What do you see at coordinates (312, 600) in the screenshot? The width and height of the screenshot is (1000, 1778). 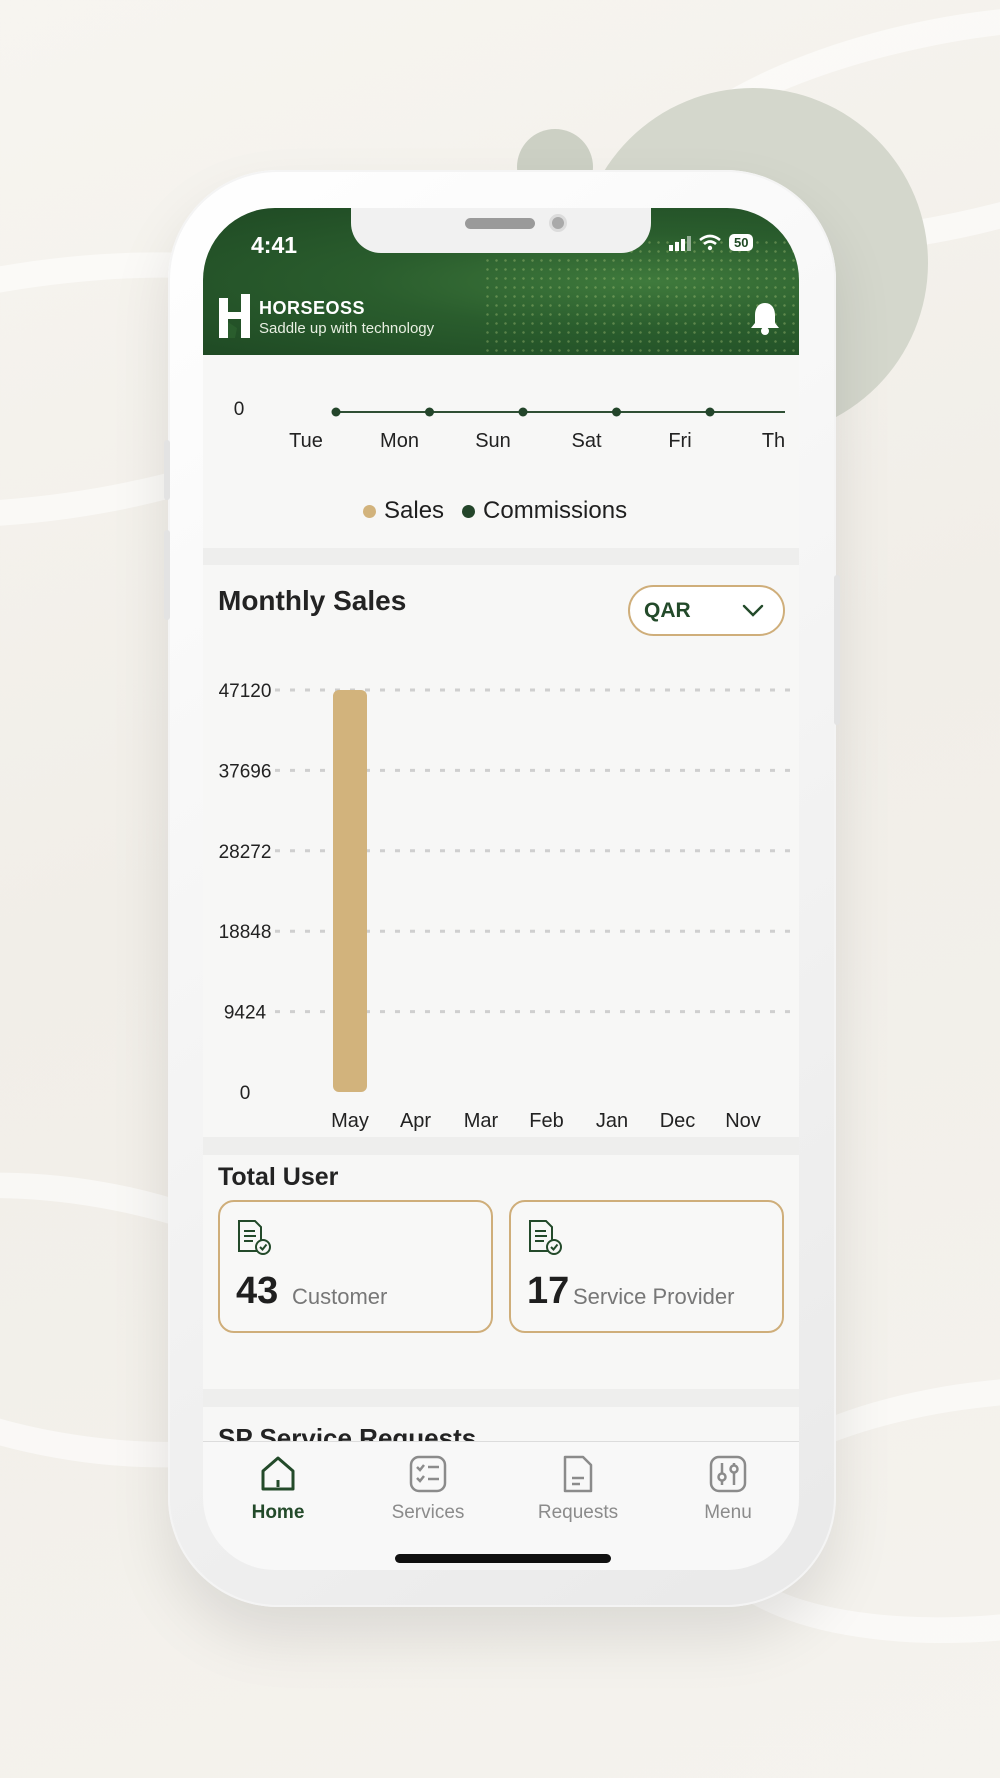 I see `monthly-sales-title: Monthly Sales` at bounding box center [312, 600].